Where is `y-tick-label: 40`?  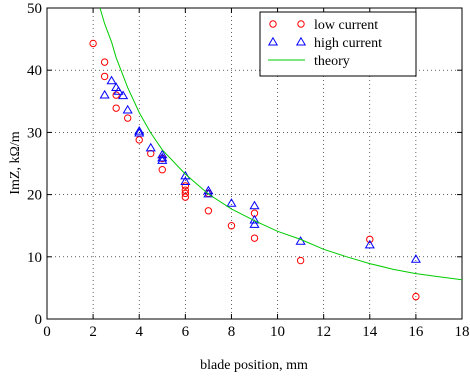
y-tick-label: 40 is located at coordinates (34, 71).